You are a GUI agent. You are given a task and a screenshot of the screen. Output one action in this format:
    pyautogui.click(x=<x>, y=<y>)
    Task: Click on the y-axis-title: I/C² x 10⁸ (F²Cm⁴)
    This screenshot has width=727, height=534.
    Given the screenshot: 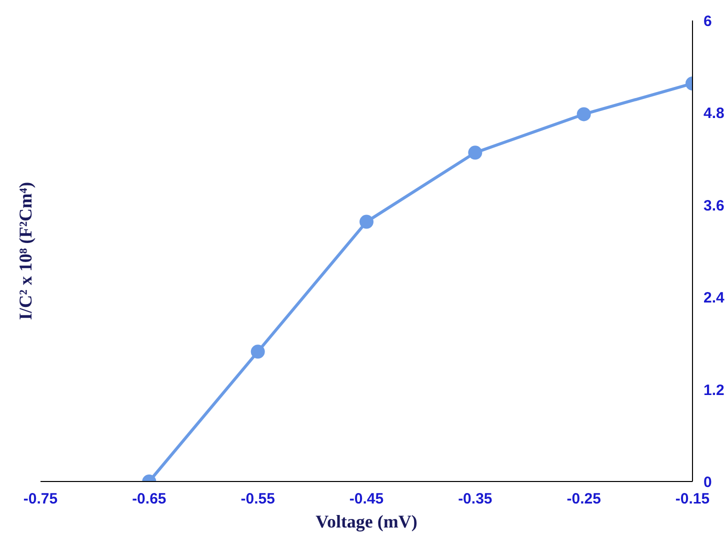 What is the action you would take?
    pyautogui.click(x=26, y=251)
    